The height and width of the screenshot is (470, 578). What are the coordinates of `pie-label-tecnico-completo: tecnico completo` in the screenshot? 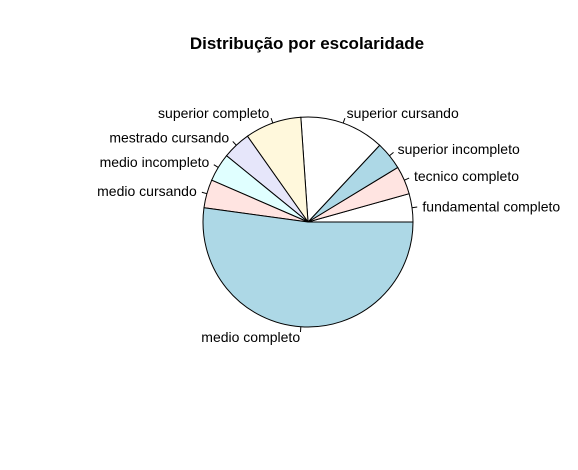 It's located at (466, 176).